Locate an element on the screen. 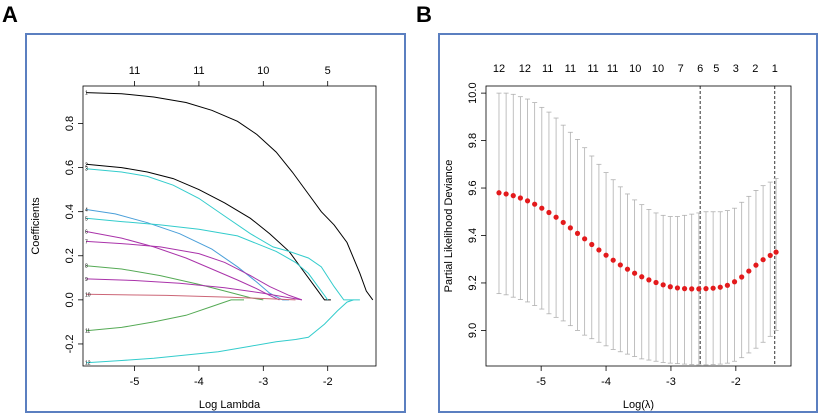  y-tick-label: -0.2 is located at coordinates (70, 343).